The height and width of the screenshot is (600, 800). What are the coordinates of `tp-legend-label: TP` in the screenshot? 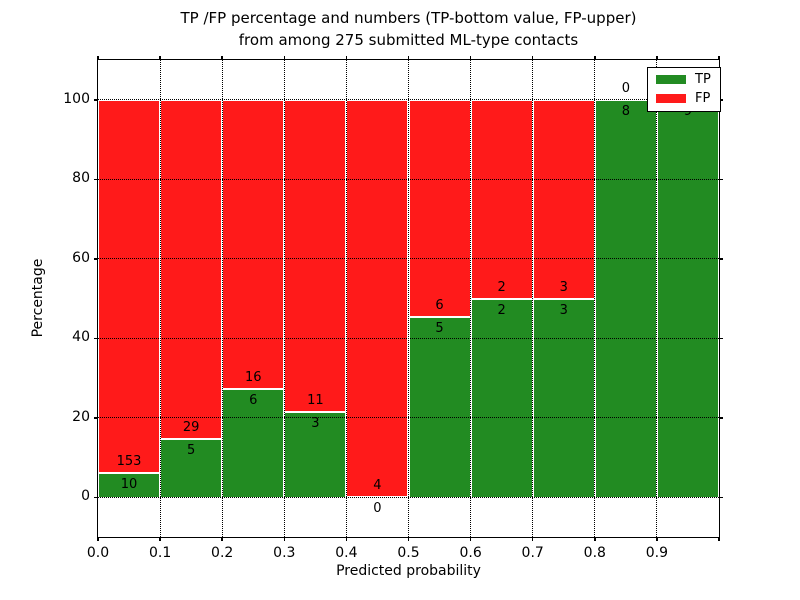 It's located at (703, 79).